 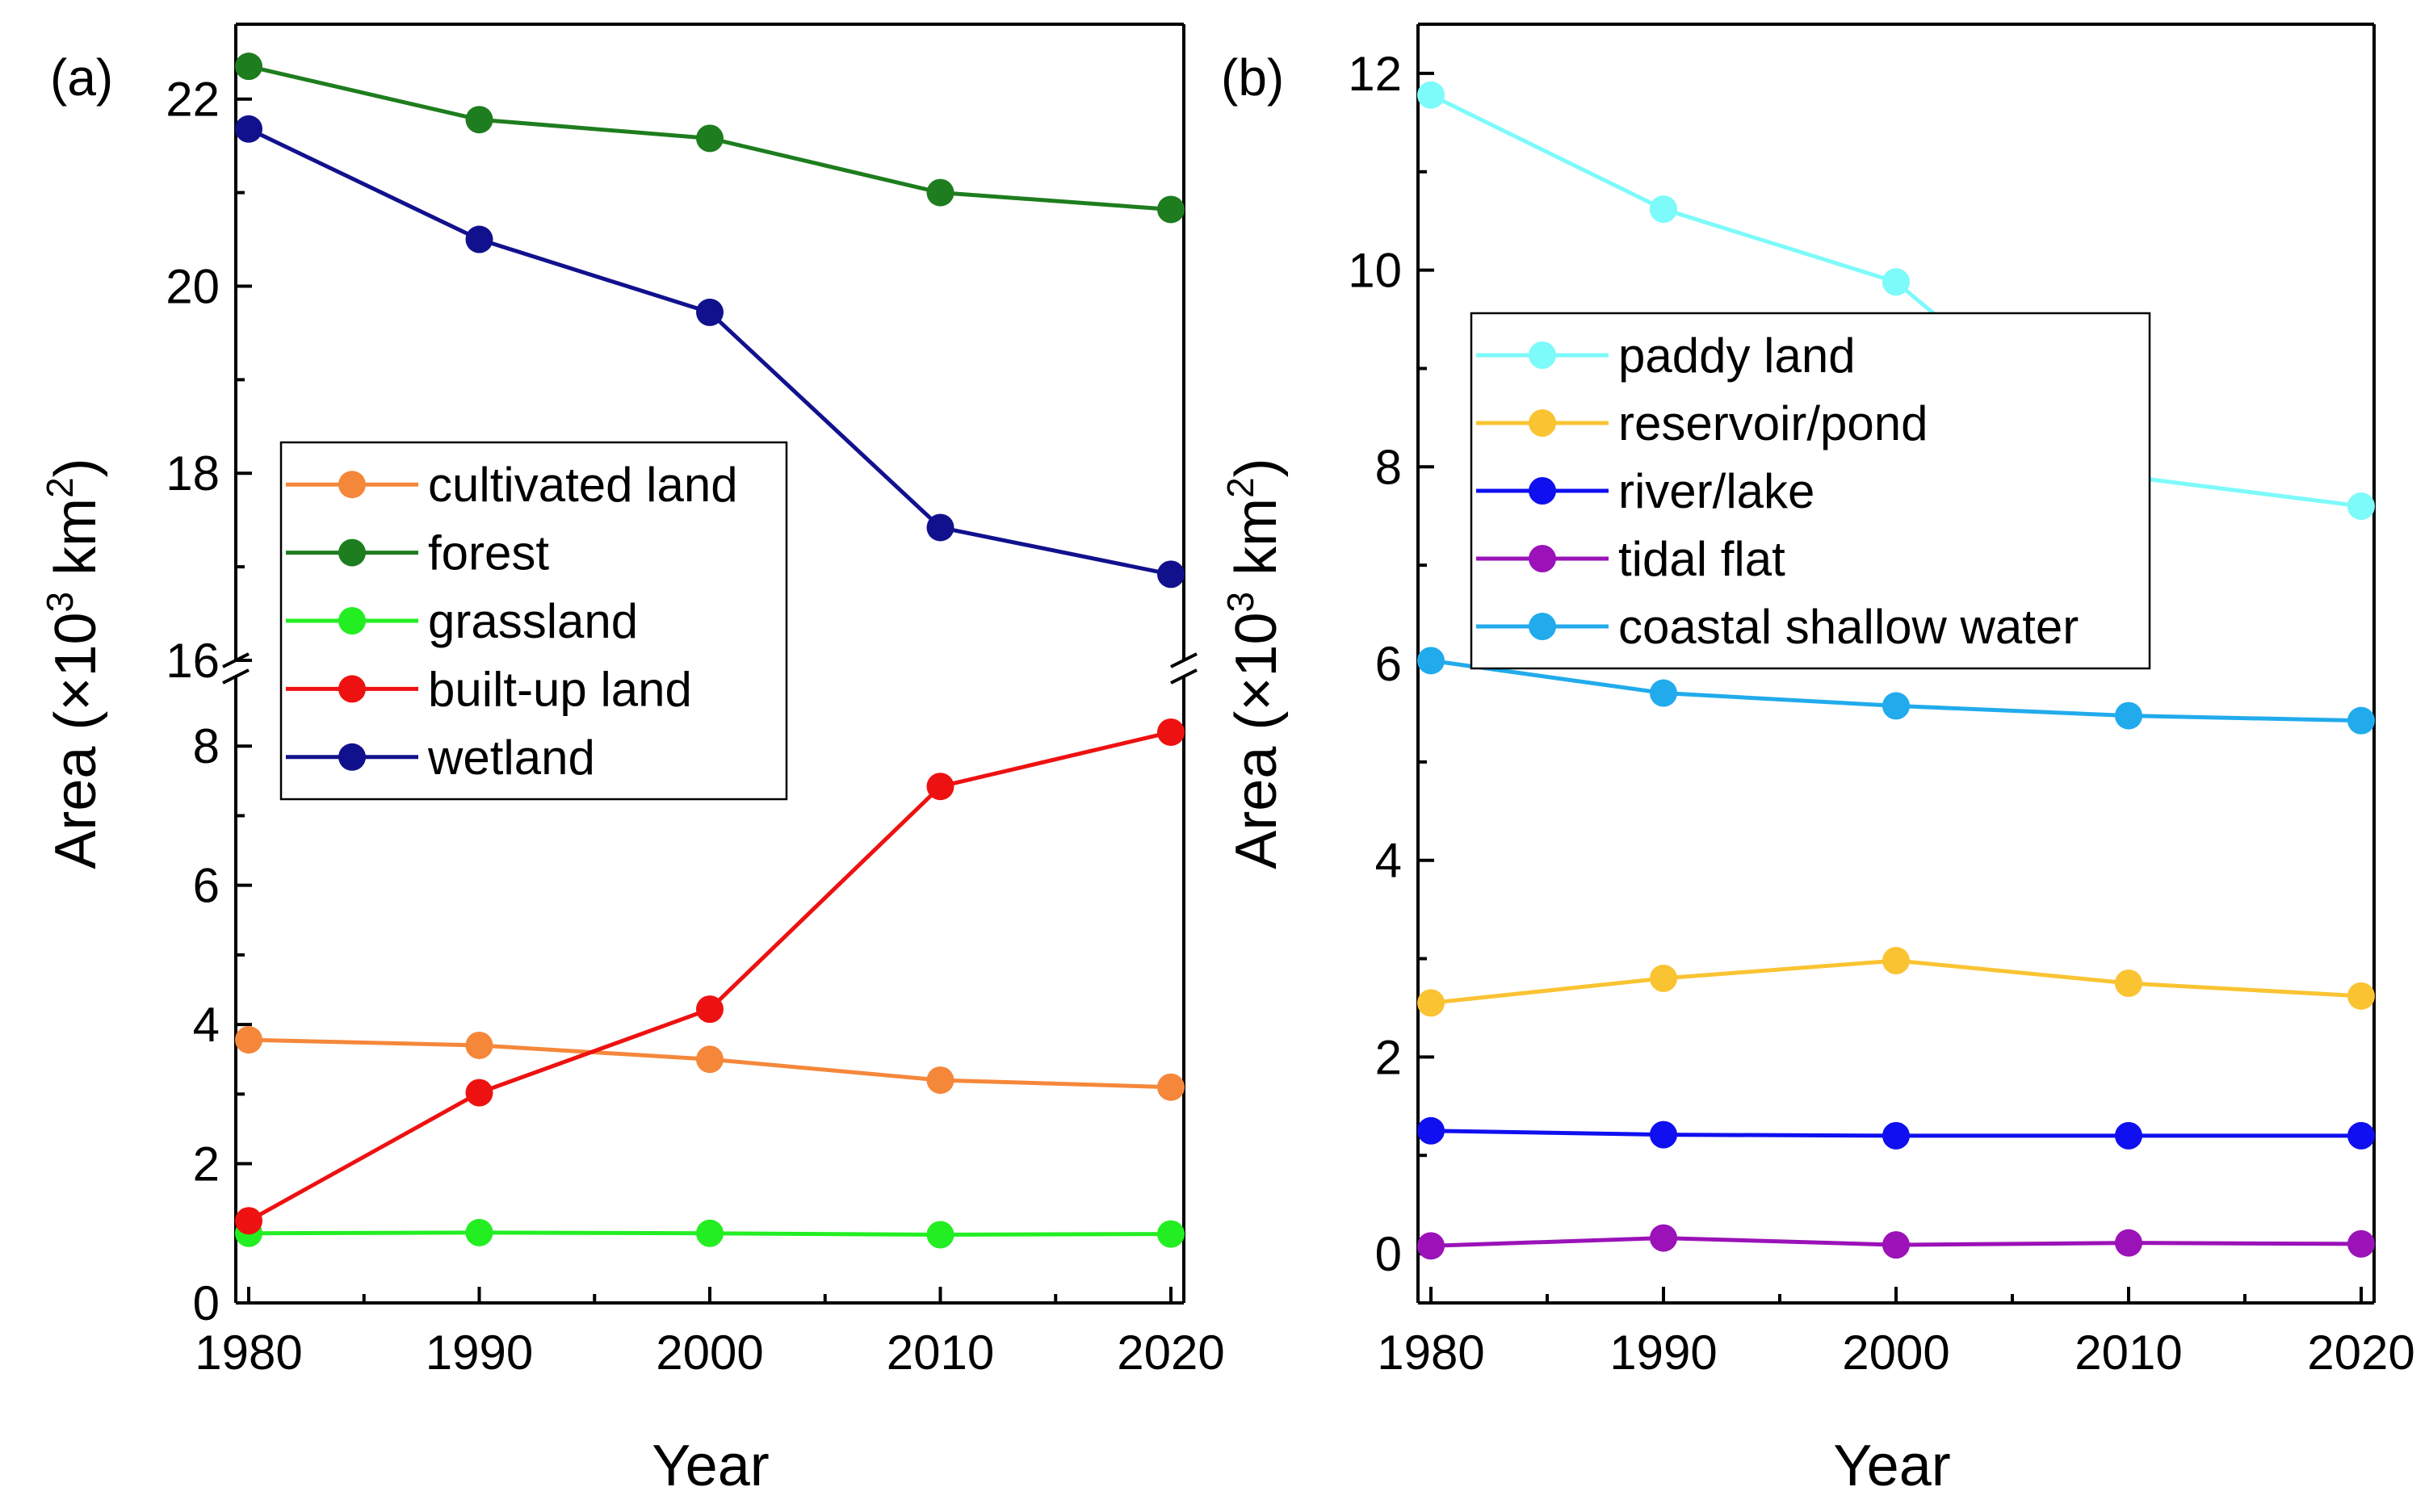 What do you see at coordinates (1430, 1353) in the screenshot?
I see `x-tick-label: 1980` at bounding box center [1430, 1353].